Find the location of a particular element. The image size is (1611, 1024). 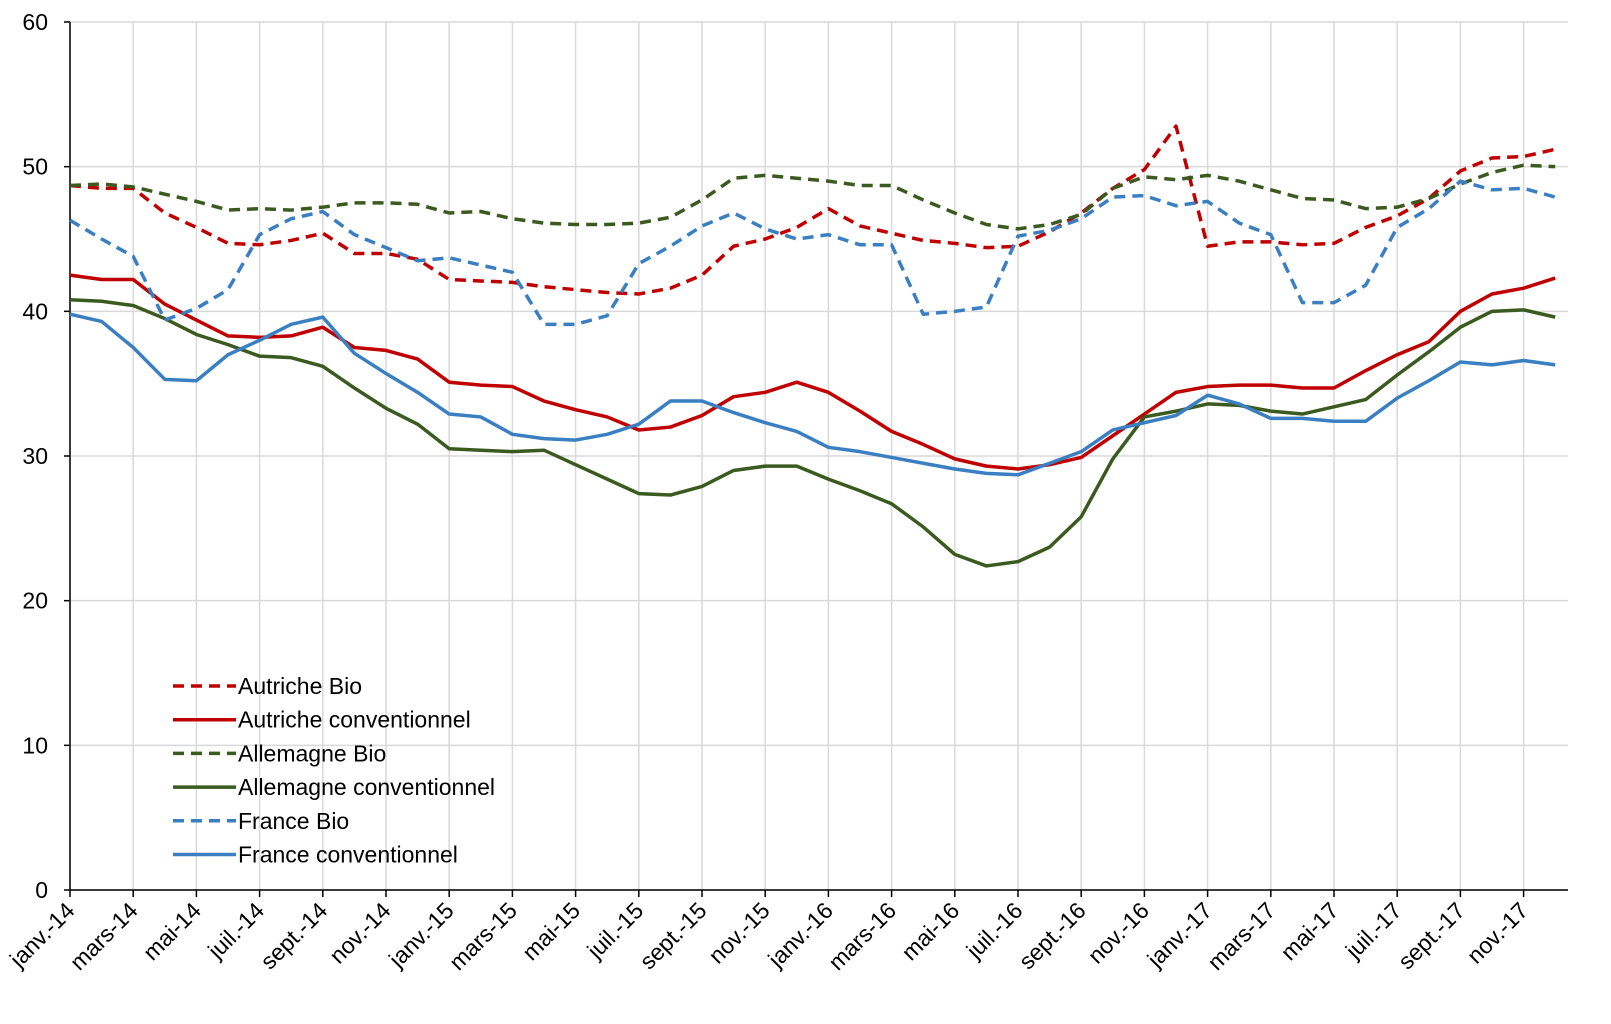

legend-label: France Bio is located at coordinates (293, 821).